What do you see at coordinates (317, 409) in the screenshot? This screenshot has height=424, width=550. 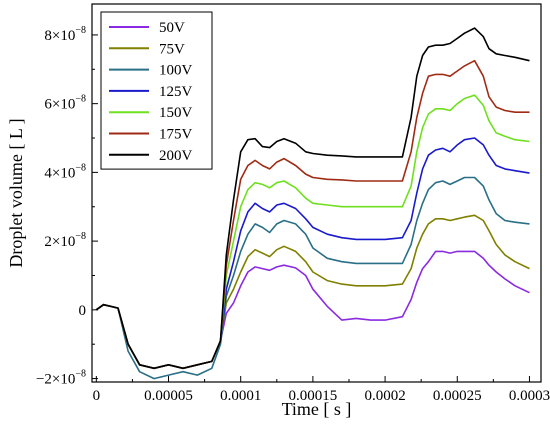 I see `x-axis-label: Time [ s ]` at bounding box center [317, 409].